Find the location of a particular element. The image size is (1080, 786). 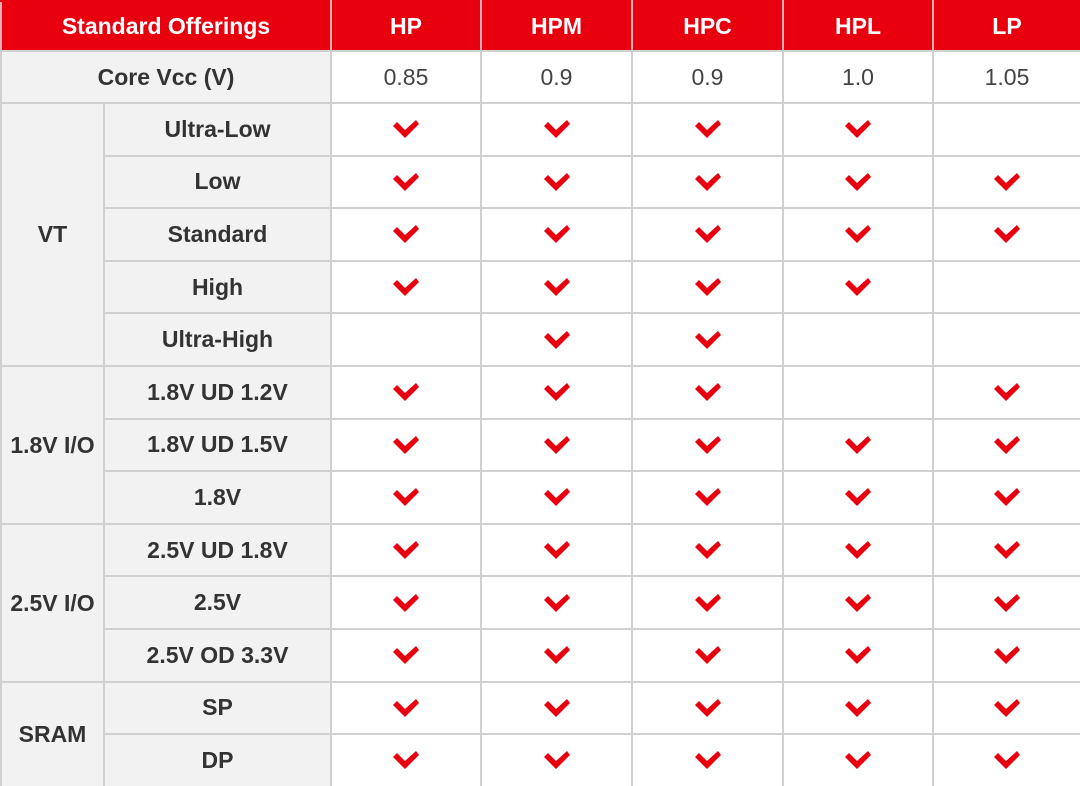

row-label: 1.8V UD 1.2V is located at coordinates (217, 392).